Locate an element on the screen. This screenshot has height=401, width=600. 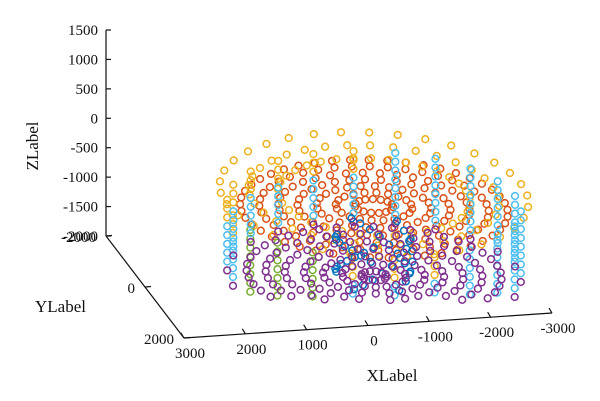
z-tick-label: 1500 is located at coordinates (83, 31).